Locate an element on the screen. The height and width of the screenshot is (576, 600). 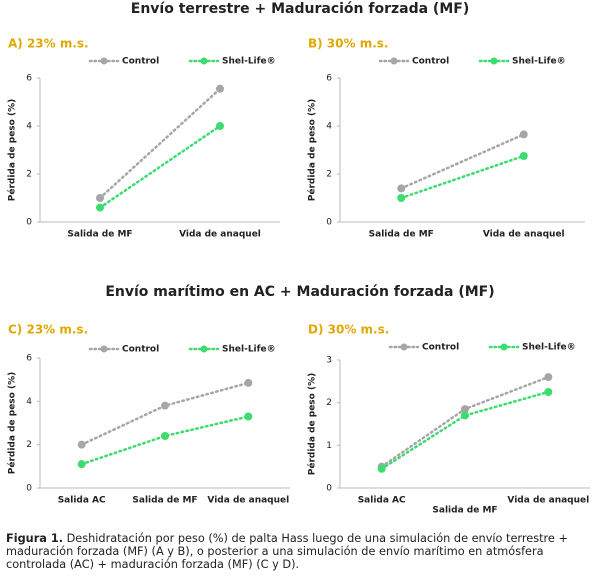
chart-title: C) 23% m.s. is located at coordinates (48, 330).